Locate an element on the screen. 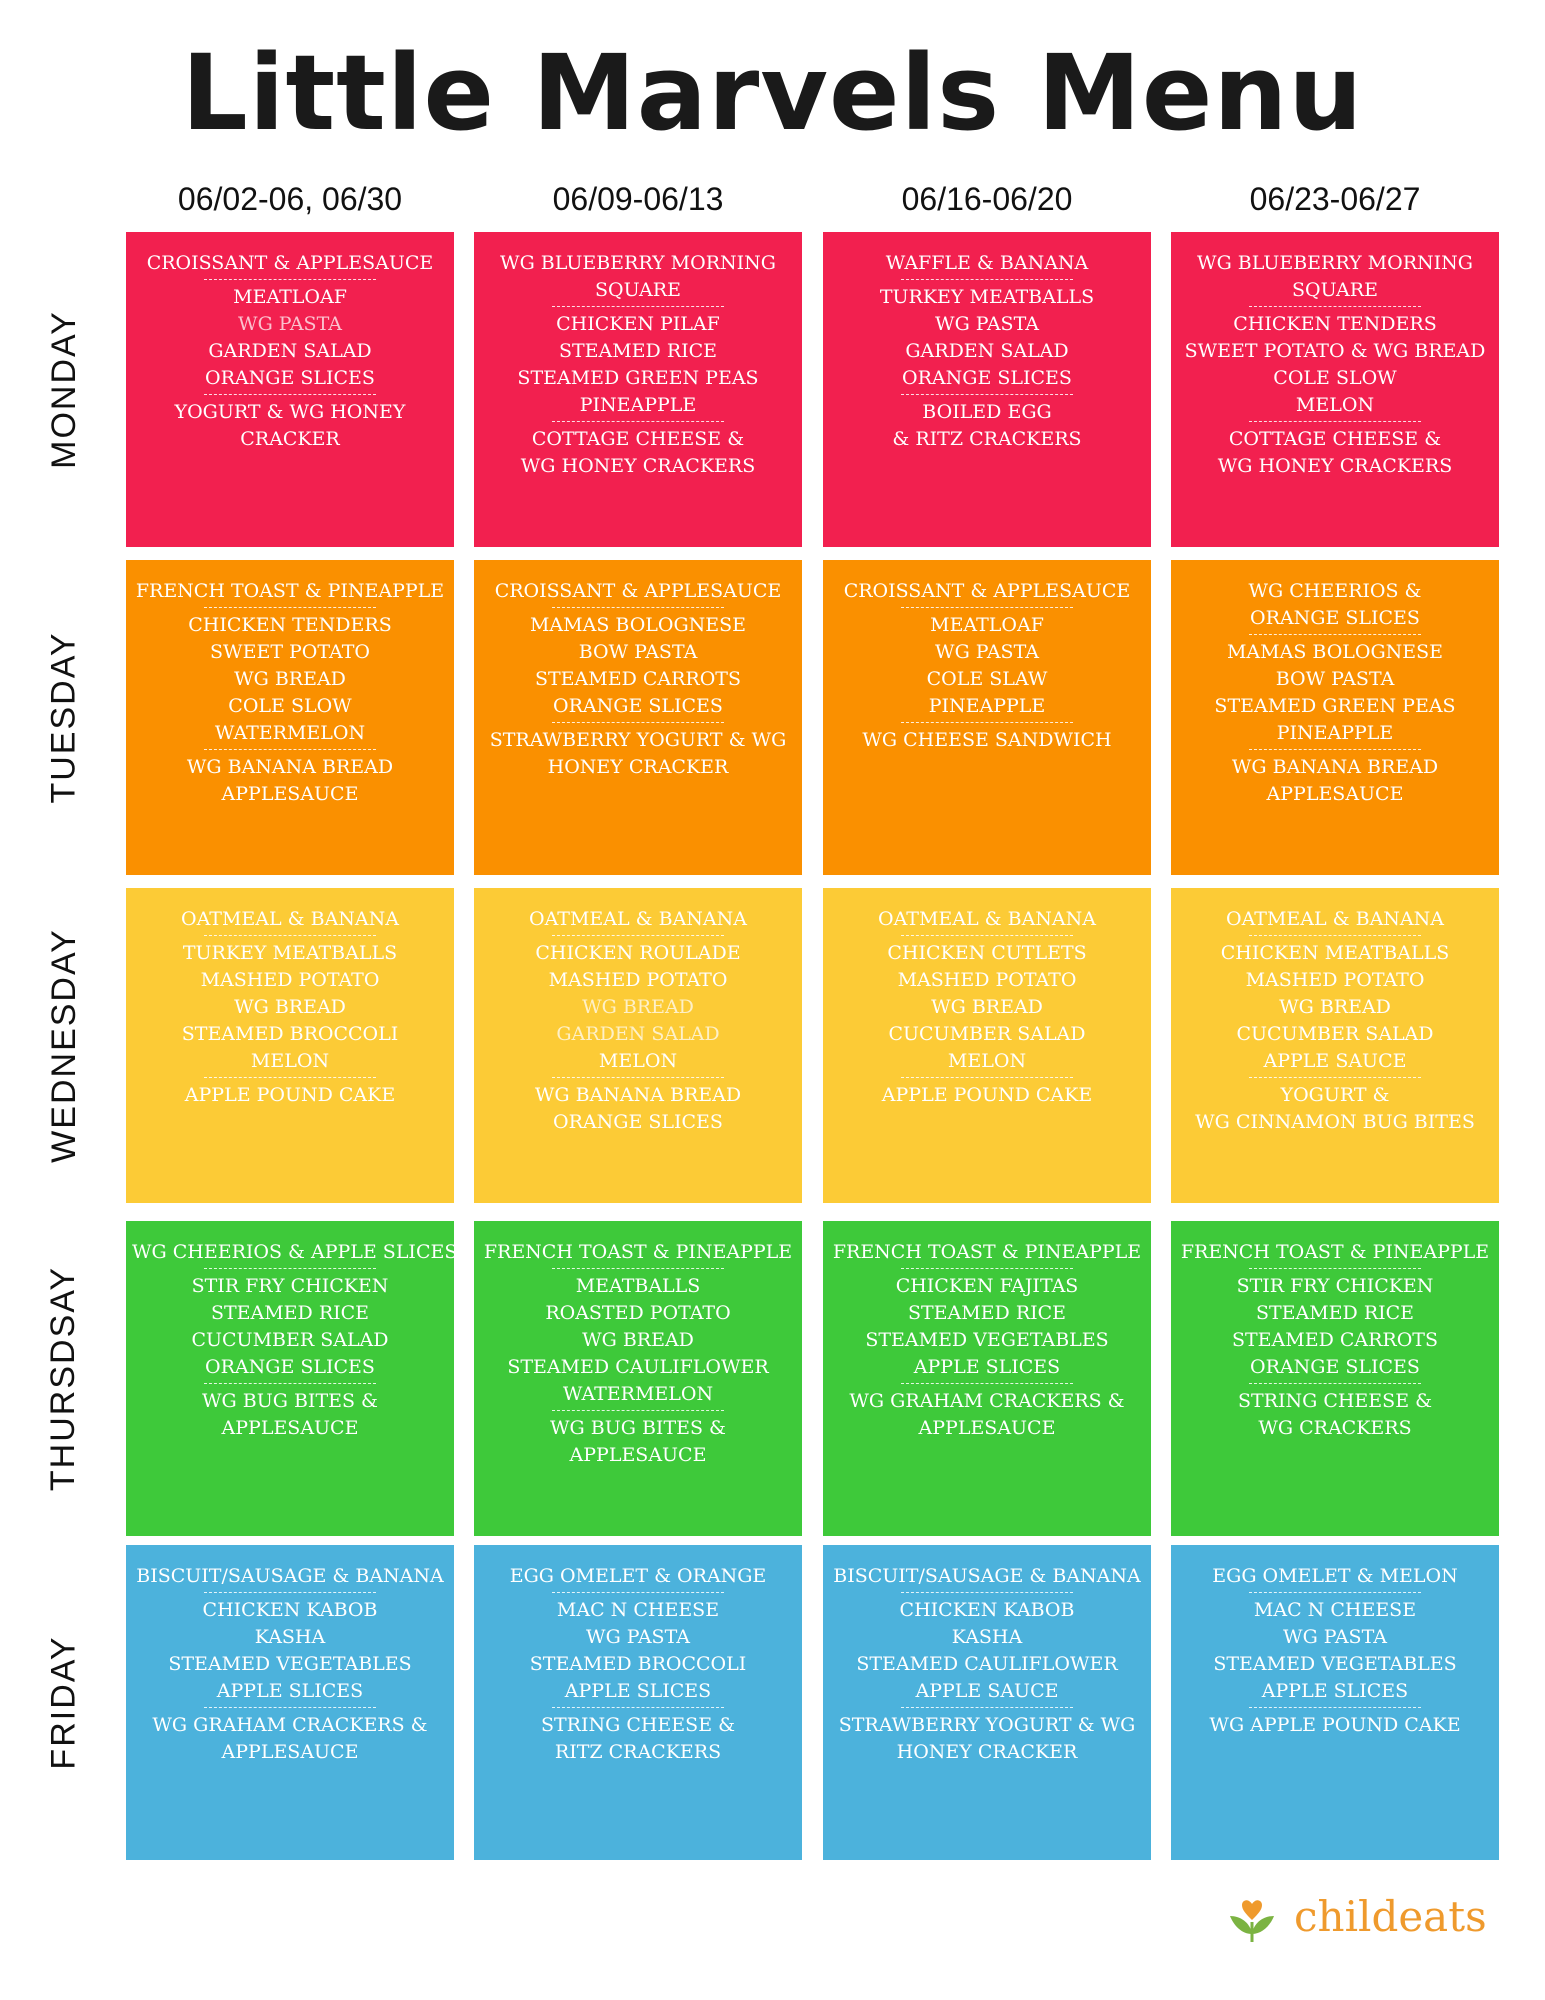 This screenshot has width=1545, height=2000. day-label: FRIDAY is located at coordinates (64, 1702).